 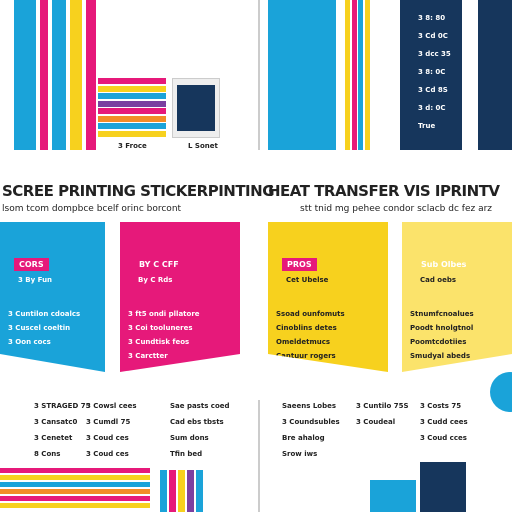 What do you see at coordinates (443, 438) in the screenshot?
I see `list-item: 3 Coud cces` at bounding box center [443, 438].